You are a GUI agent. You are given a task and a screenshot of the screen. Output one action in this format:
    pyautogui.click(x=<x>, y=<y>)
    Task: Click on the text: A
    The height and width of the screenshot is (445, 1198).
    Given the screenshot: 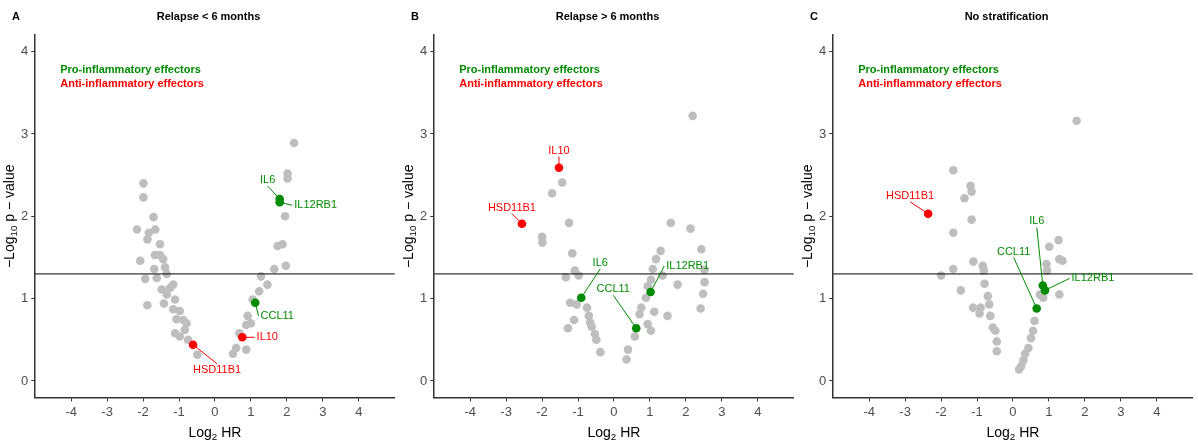 What is the action you would take?
    pyautogui.click(x=16, y=16)
    